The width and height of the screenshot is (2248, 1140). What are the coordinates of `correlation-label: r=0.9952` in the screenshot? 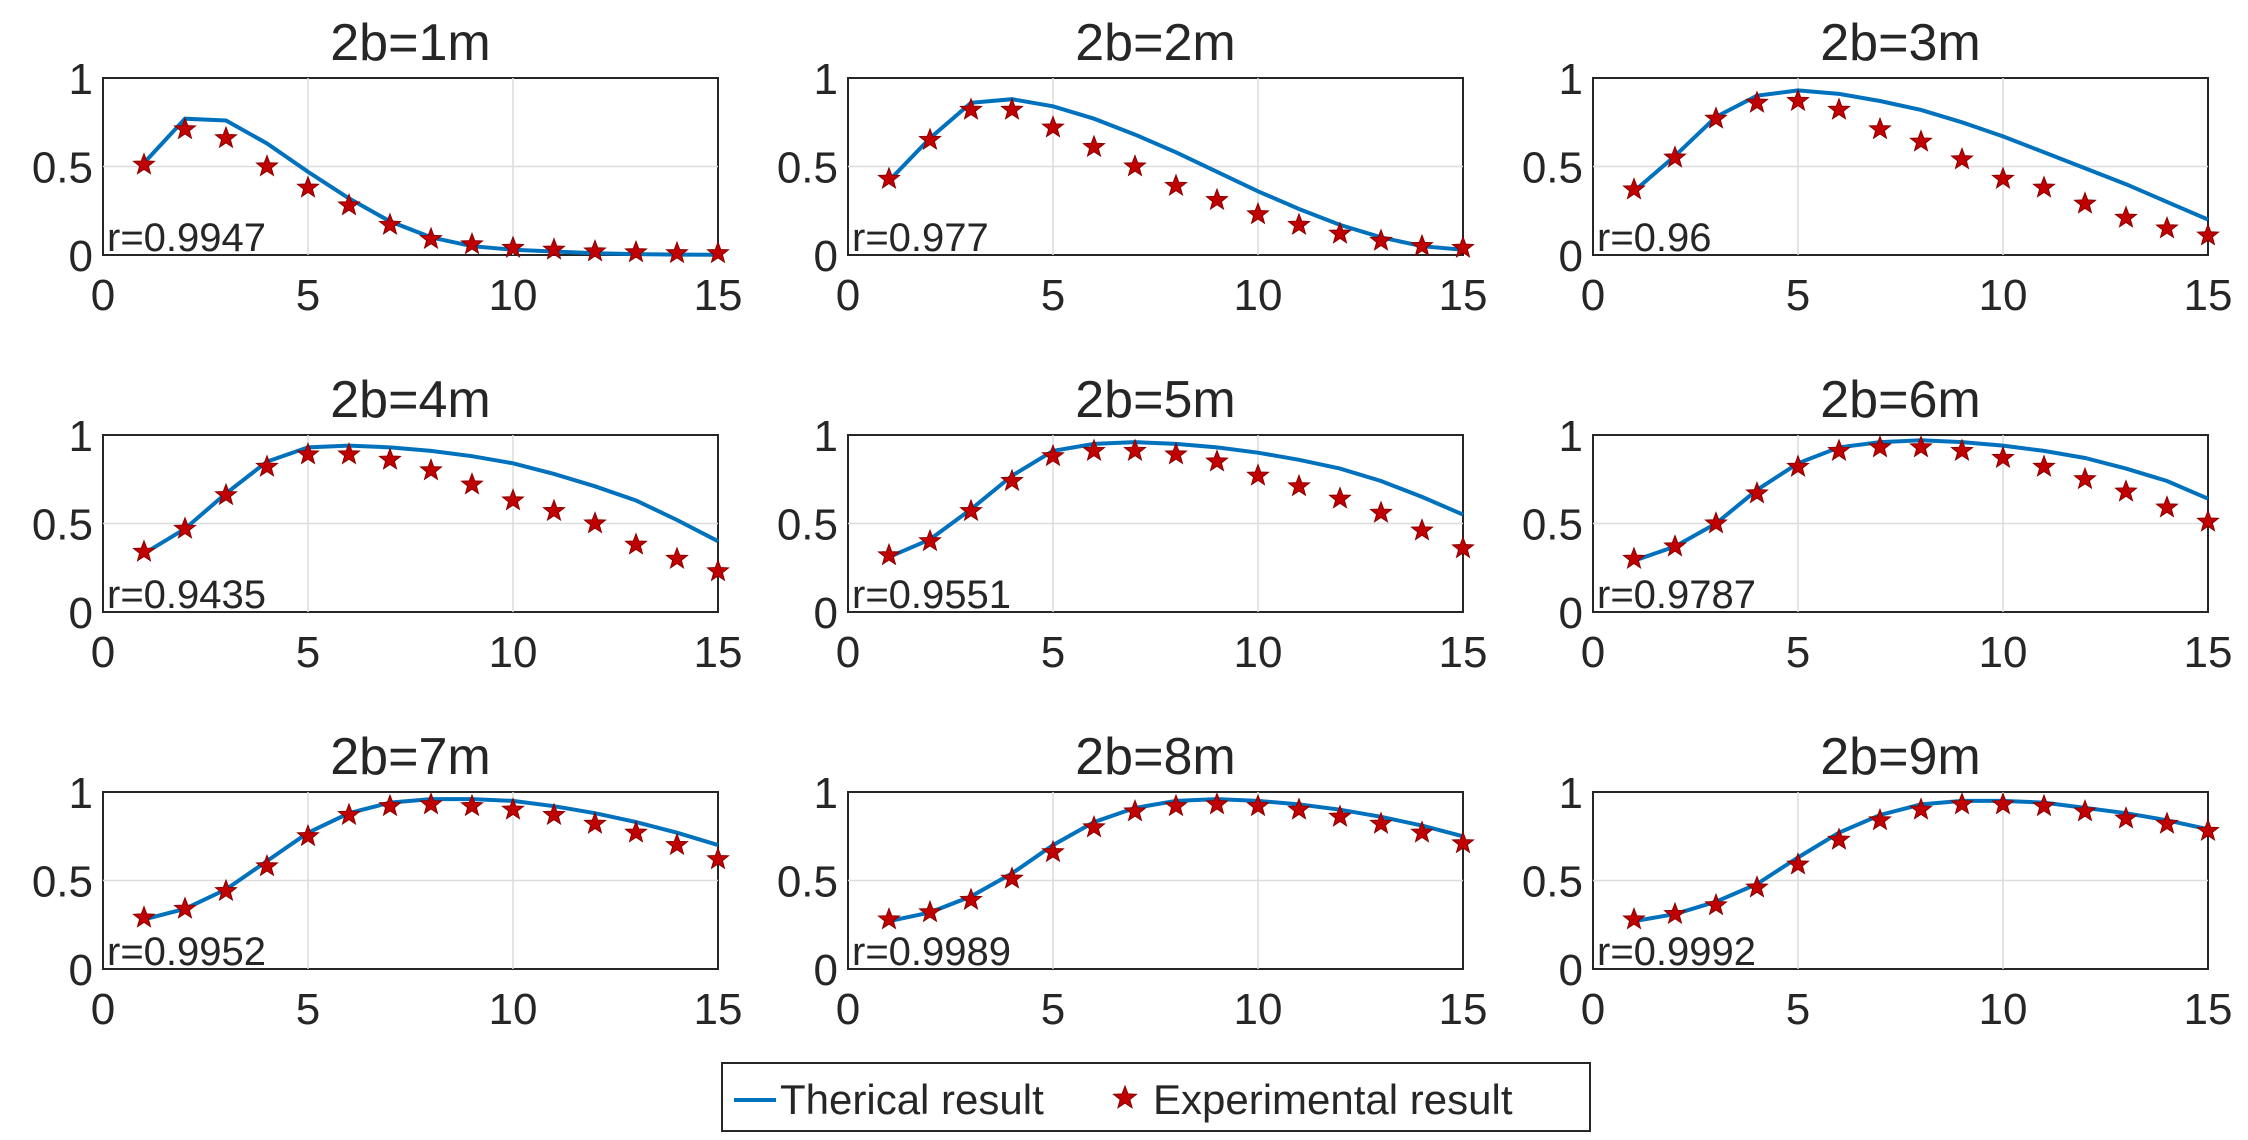 It's located at (186, 952).